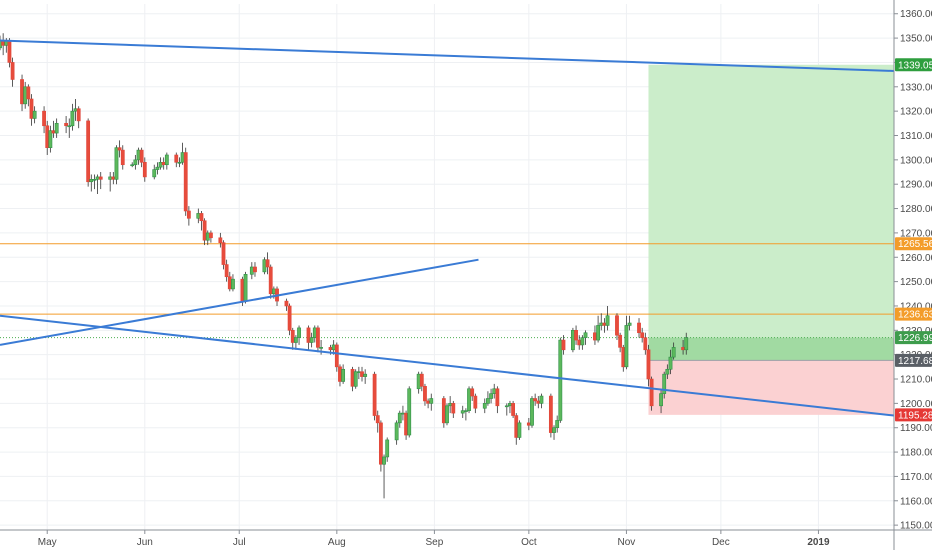 The image size is (932, 555). What do you see at coordinates (916, 282) in the screenshot?
I see `y-tick-label: 1250.00` at bounding box center [916, 282].